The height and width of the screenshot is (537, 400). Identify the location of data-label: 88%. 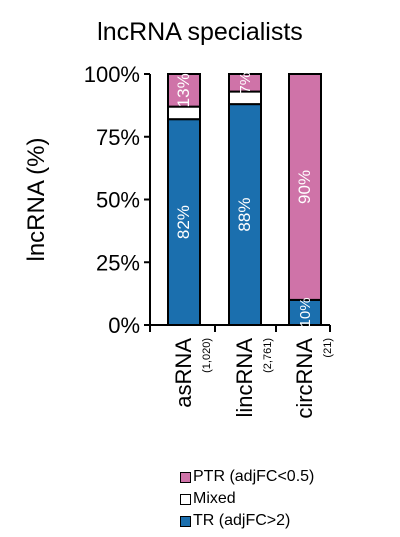
(244, 215).